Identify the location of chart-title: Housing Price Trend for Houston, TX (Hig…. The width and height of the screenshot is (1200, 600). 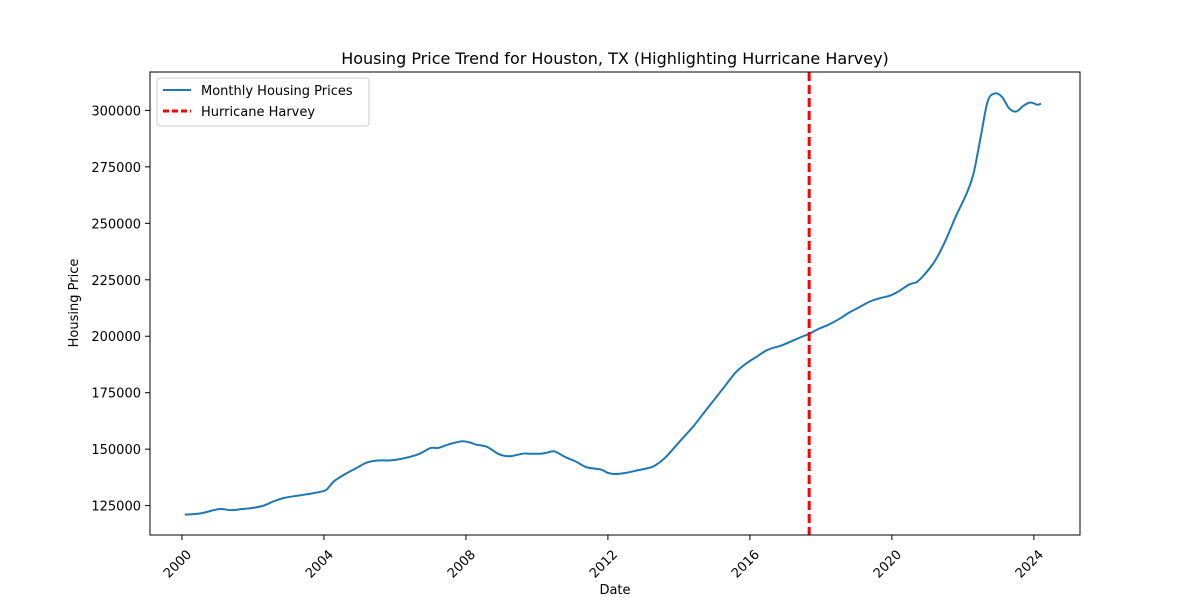
(615, 58).